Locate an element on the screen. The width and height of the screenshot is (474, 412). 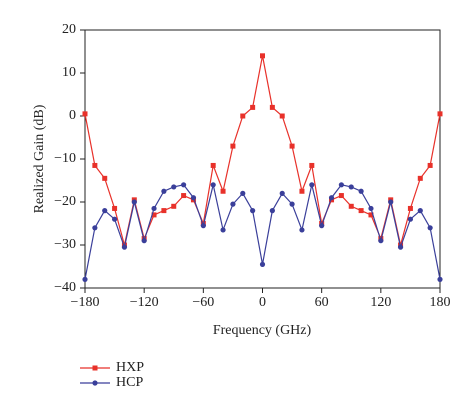
legend-label: HCP is located at coordinates (129, 382).